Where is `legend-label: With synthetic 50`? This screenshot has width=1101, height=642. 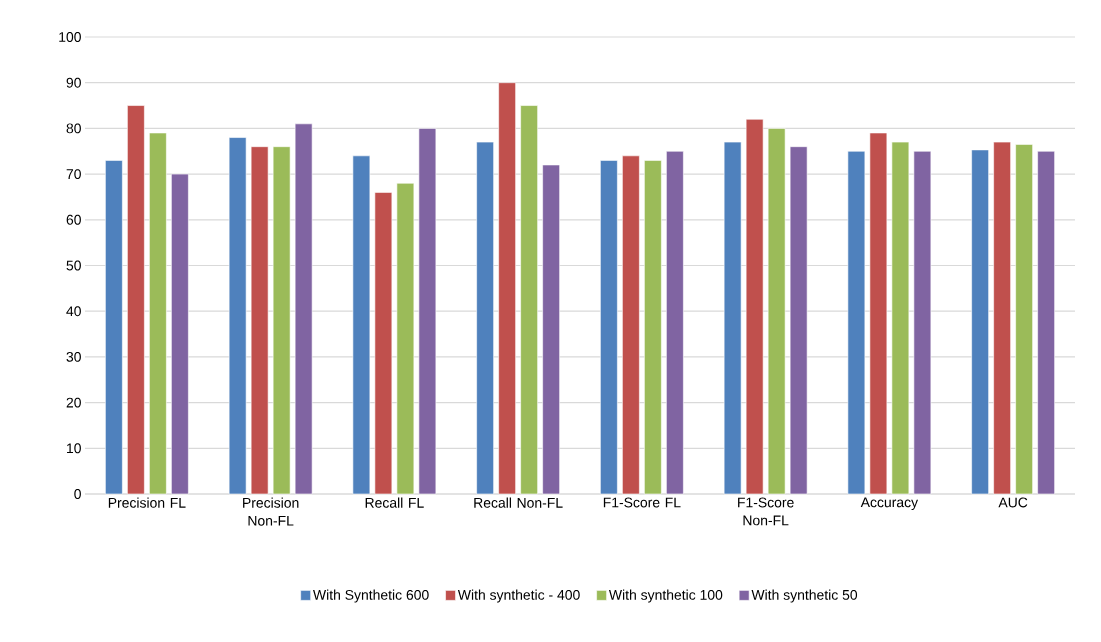 legend-label: With synthetic 50 is located at coordinates (804, 596).